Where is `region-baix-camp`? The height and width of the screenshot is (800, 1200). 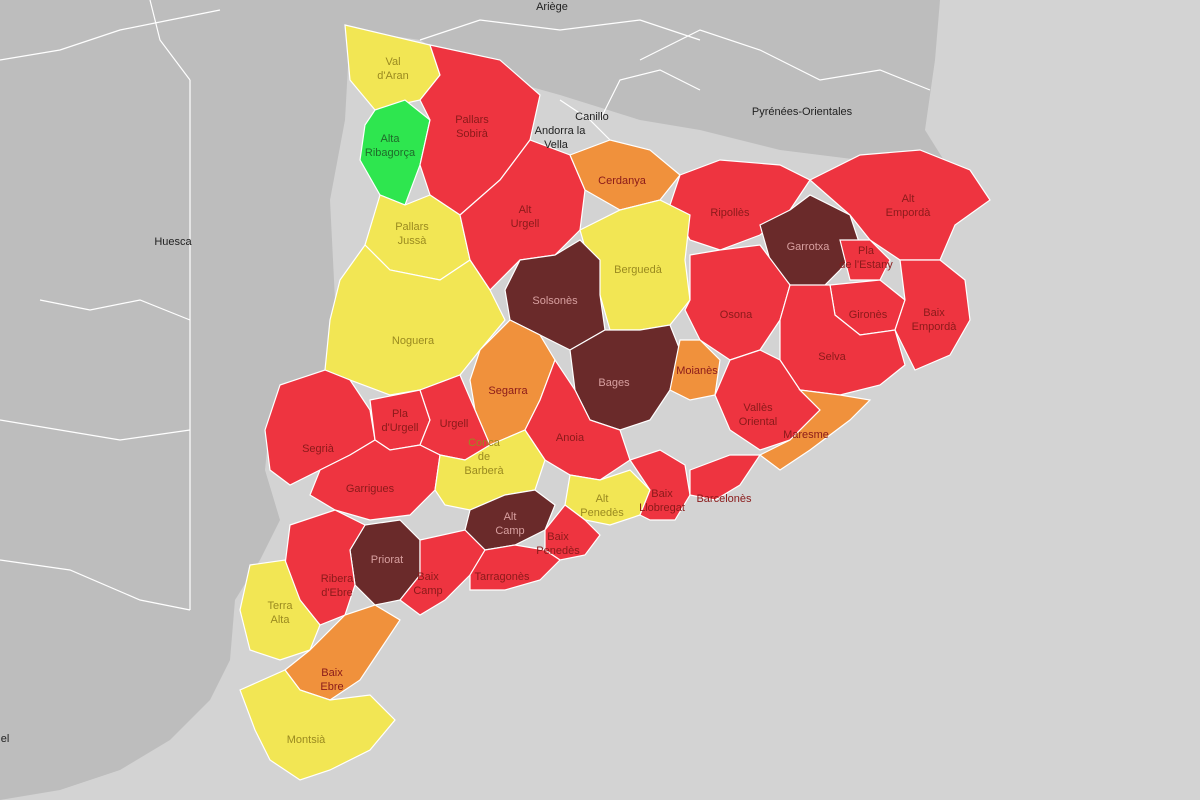
region-baix-camp is located at coordinates (442, 572).